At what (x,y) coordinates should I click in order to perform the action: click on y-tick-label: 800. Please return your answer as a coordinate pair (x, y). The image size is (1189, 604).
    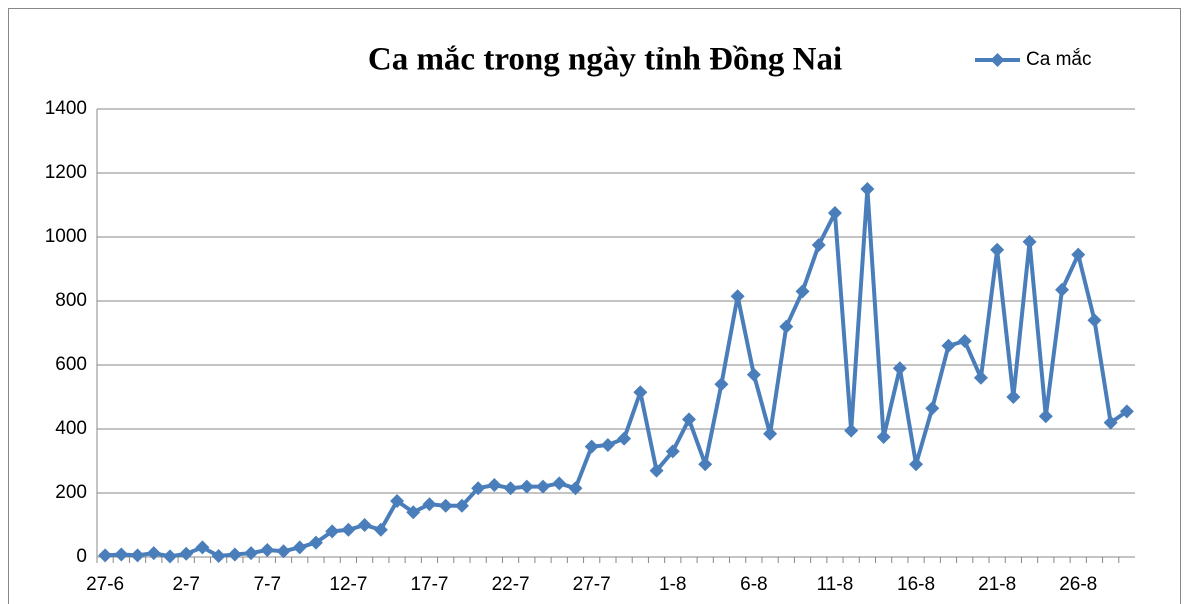
    Looking at the image, I should click on (71, 300).